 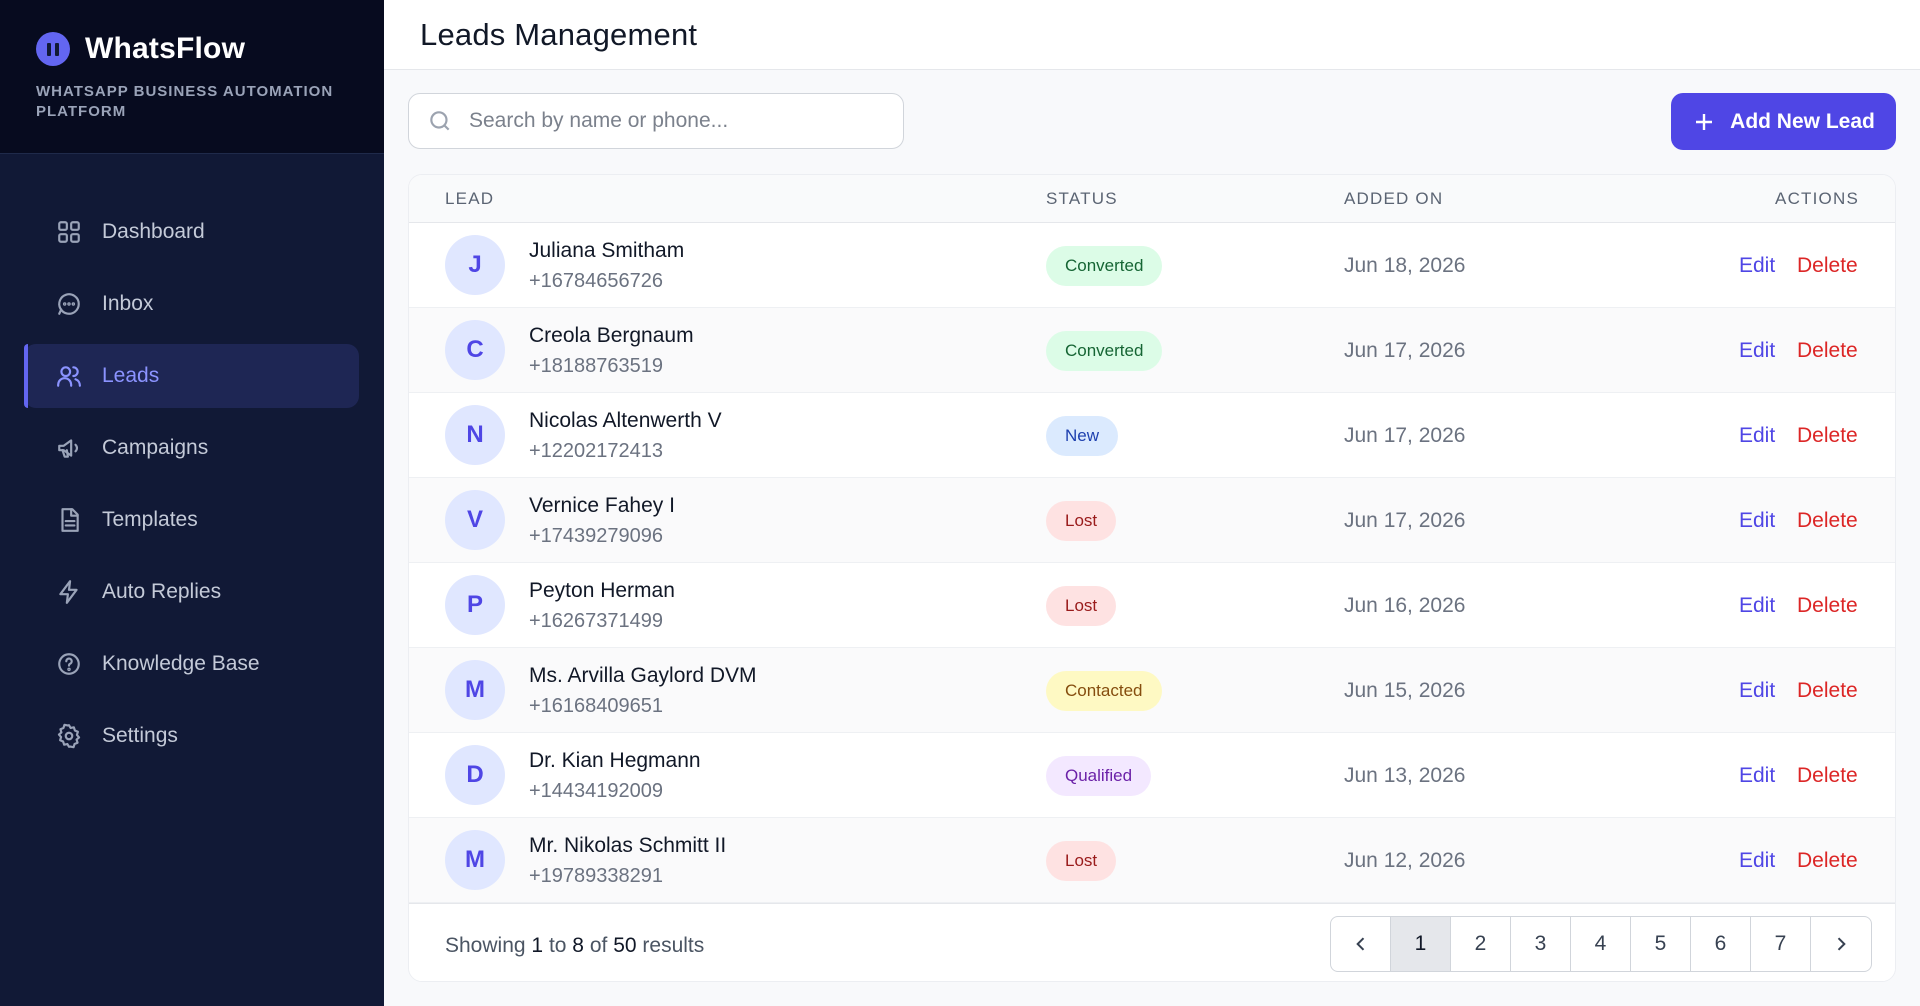 I want to click on sidebar-item-dashboard: Dashboard, so click(x=191, y=232).